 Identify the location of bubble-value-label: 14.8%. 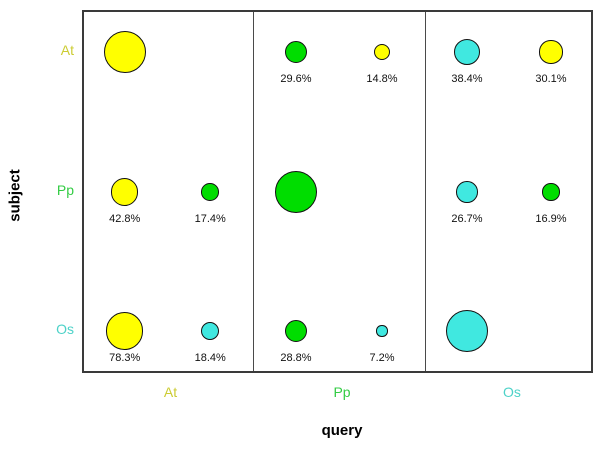
(382, 79).